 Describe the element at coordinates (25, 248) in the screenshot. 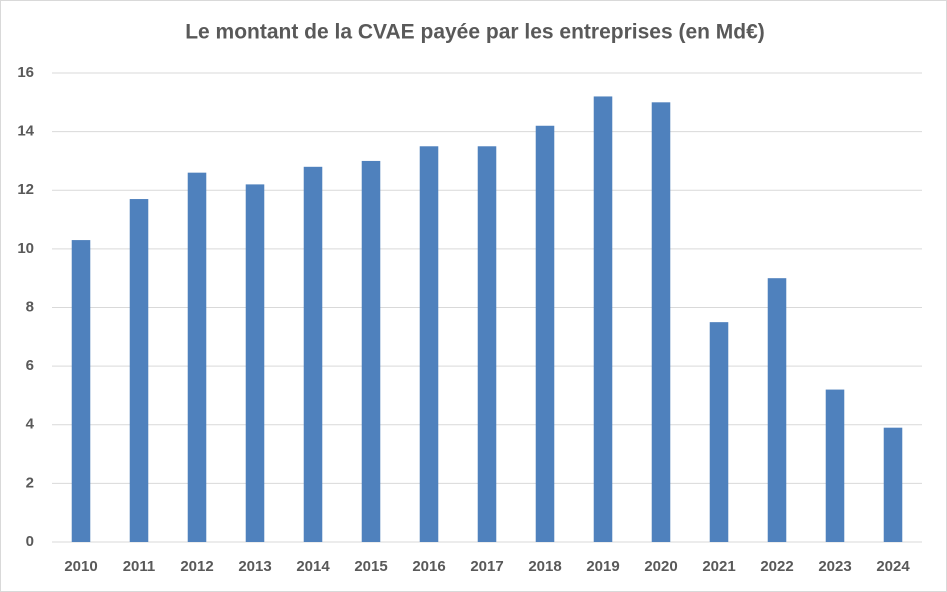

I see `y-tick-label: 10` at that location.